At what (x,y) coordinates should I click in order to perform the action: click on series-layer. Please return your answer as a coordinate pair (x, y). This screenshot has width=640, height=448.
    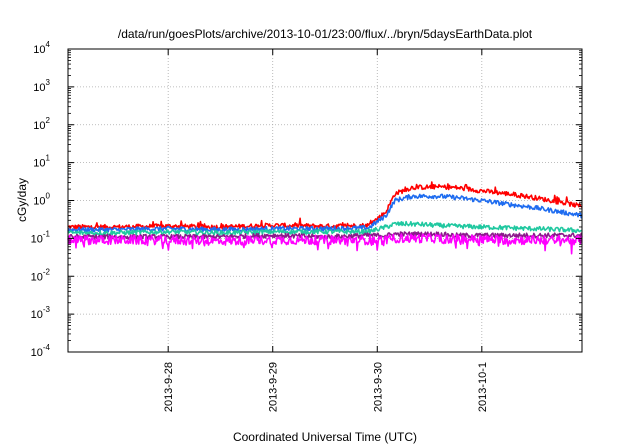
    Looking at the image, I should click on (325, 218).